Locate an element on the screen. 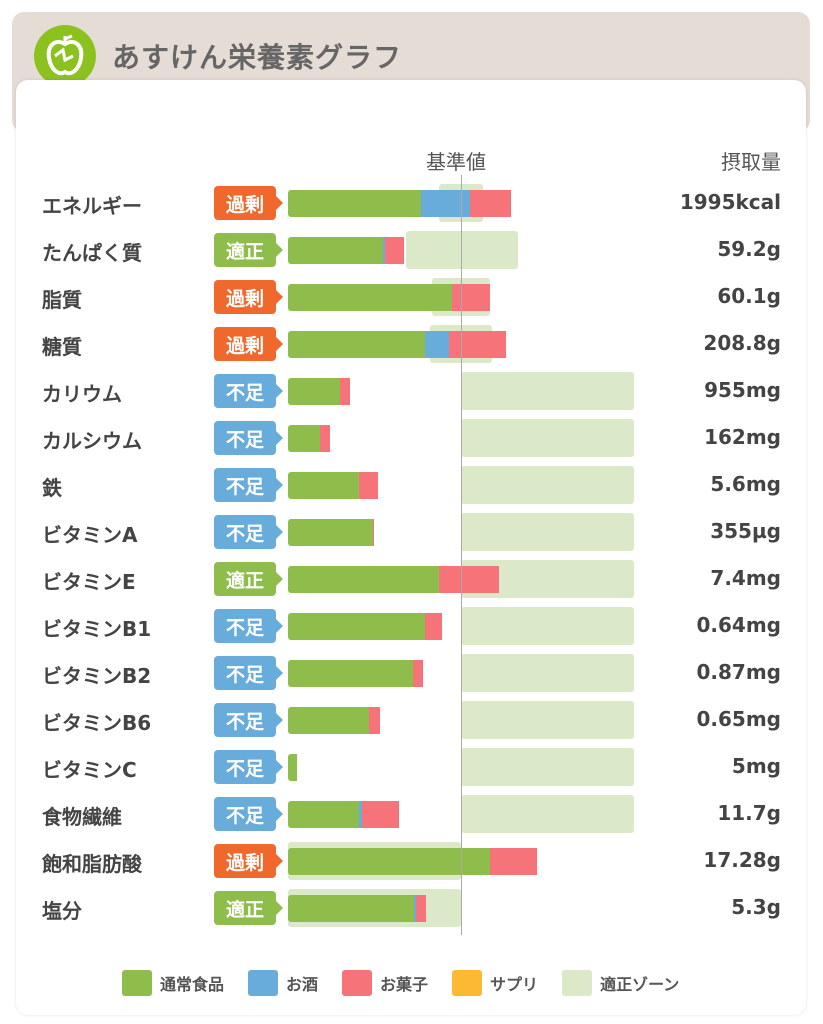 The width and height of the screenshot is (823, 1024). intake-value: 5.6mg is located at coordinates (745, 484).